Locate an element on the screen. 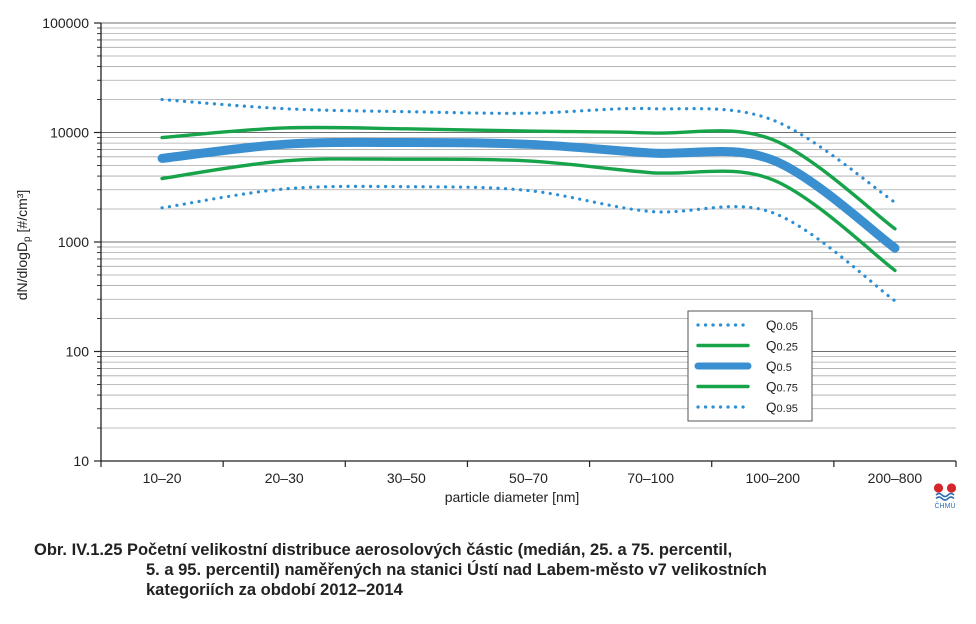 Image resolution: width=976 pixels, height=624 pixels. legend-label: Q0.95 is located at coordinates (782, 407).